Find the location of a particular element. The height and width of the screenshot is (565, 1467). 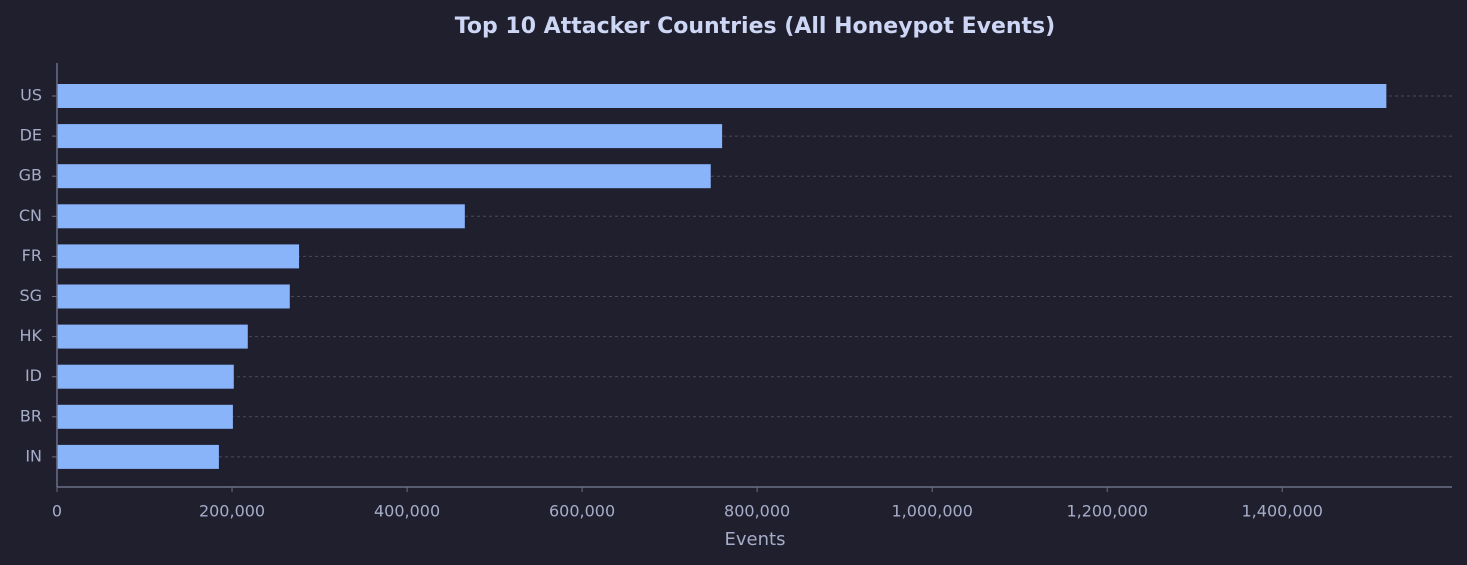

x-tick-label: 800,000 is located at coordinates (757, 511).